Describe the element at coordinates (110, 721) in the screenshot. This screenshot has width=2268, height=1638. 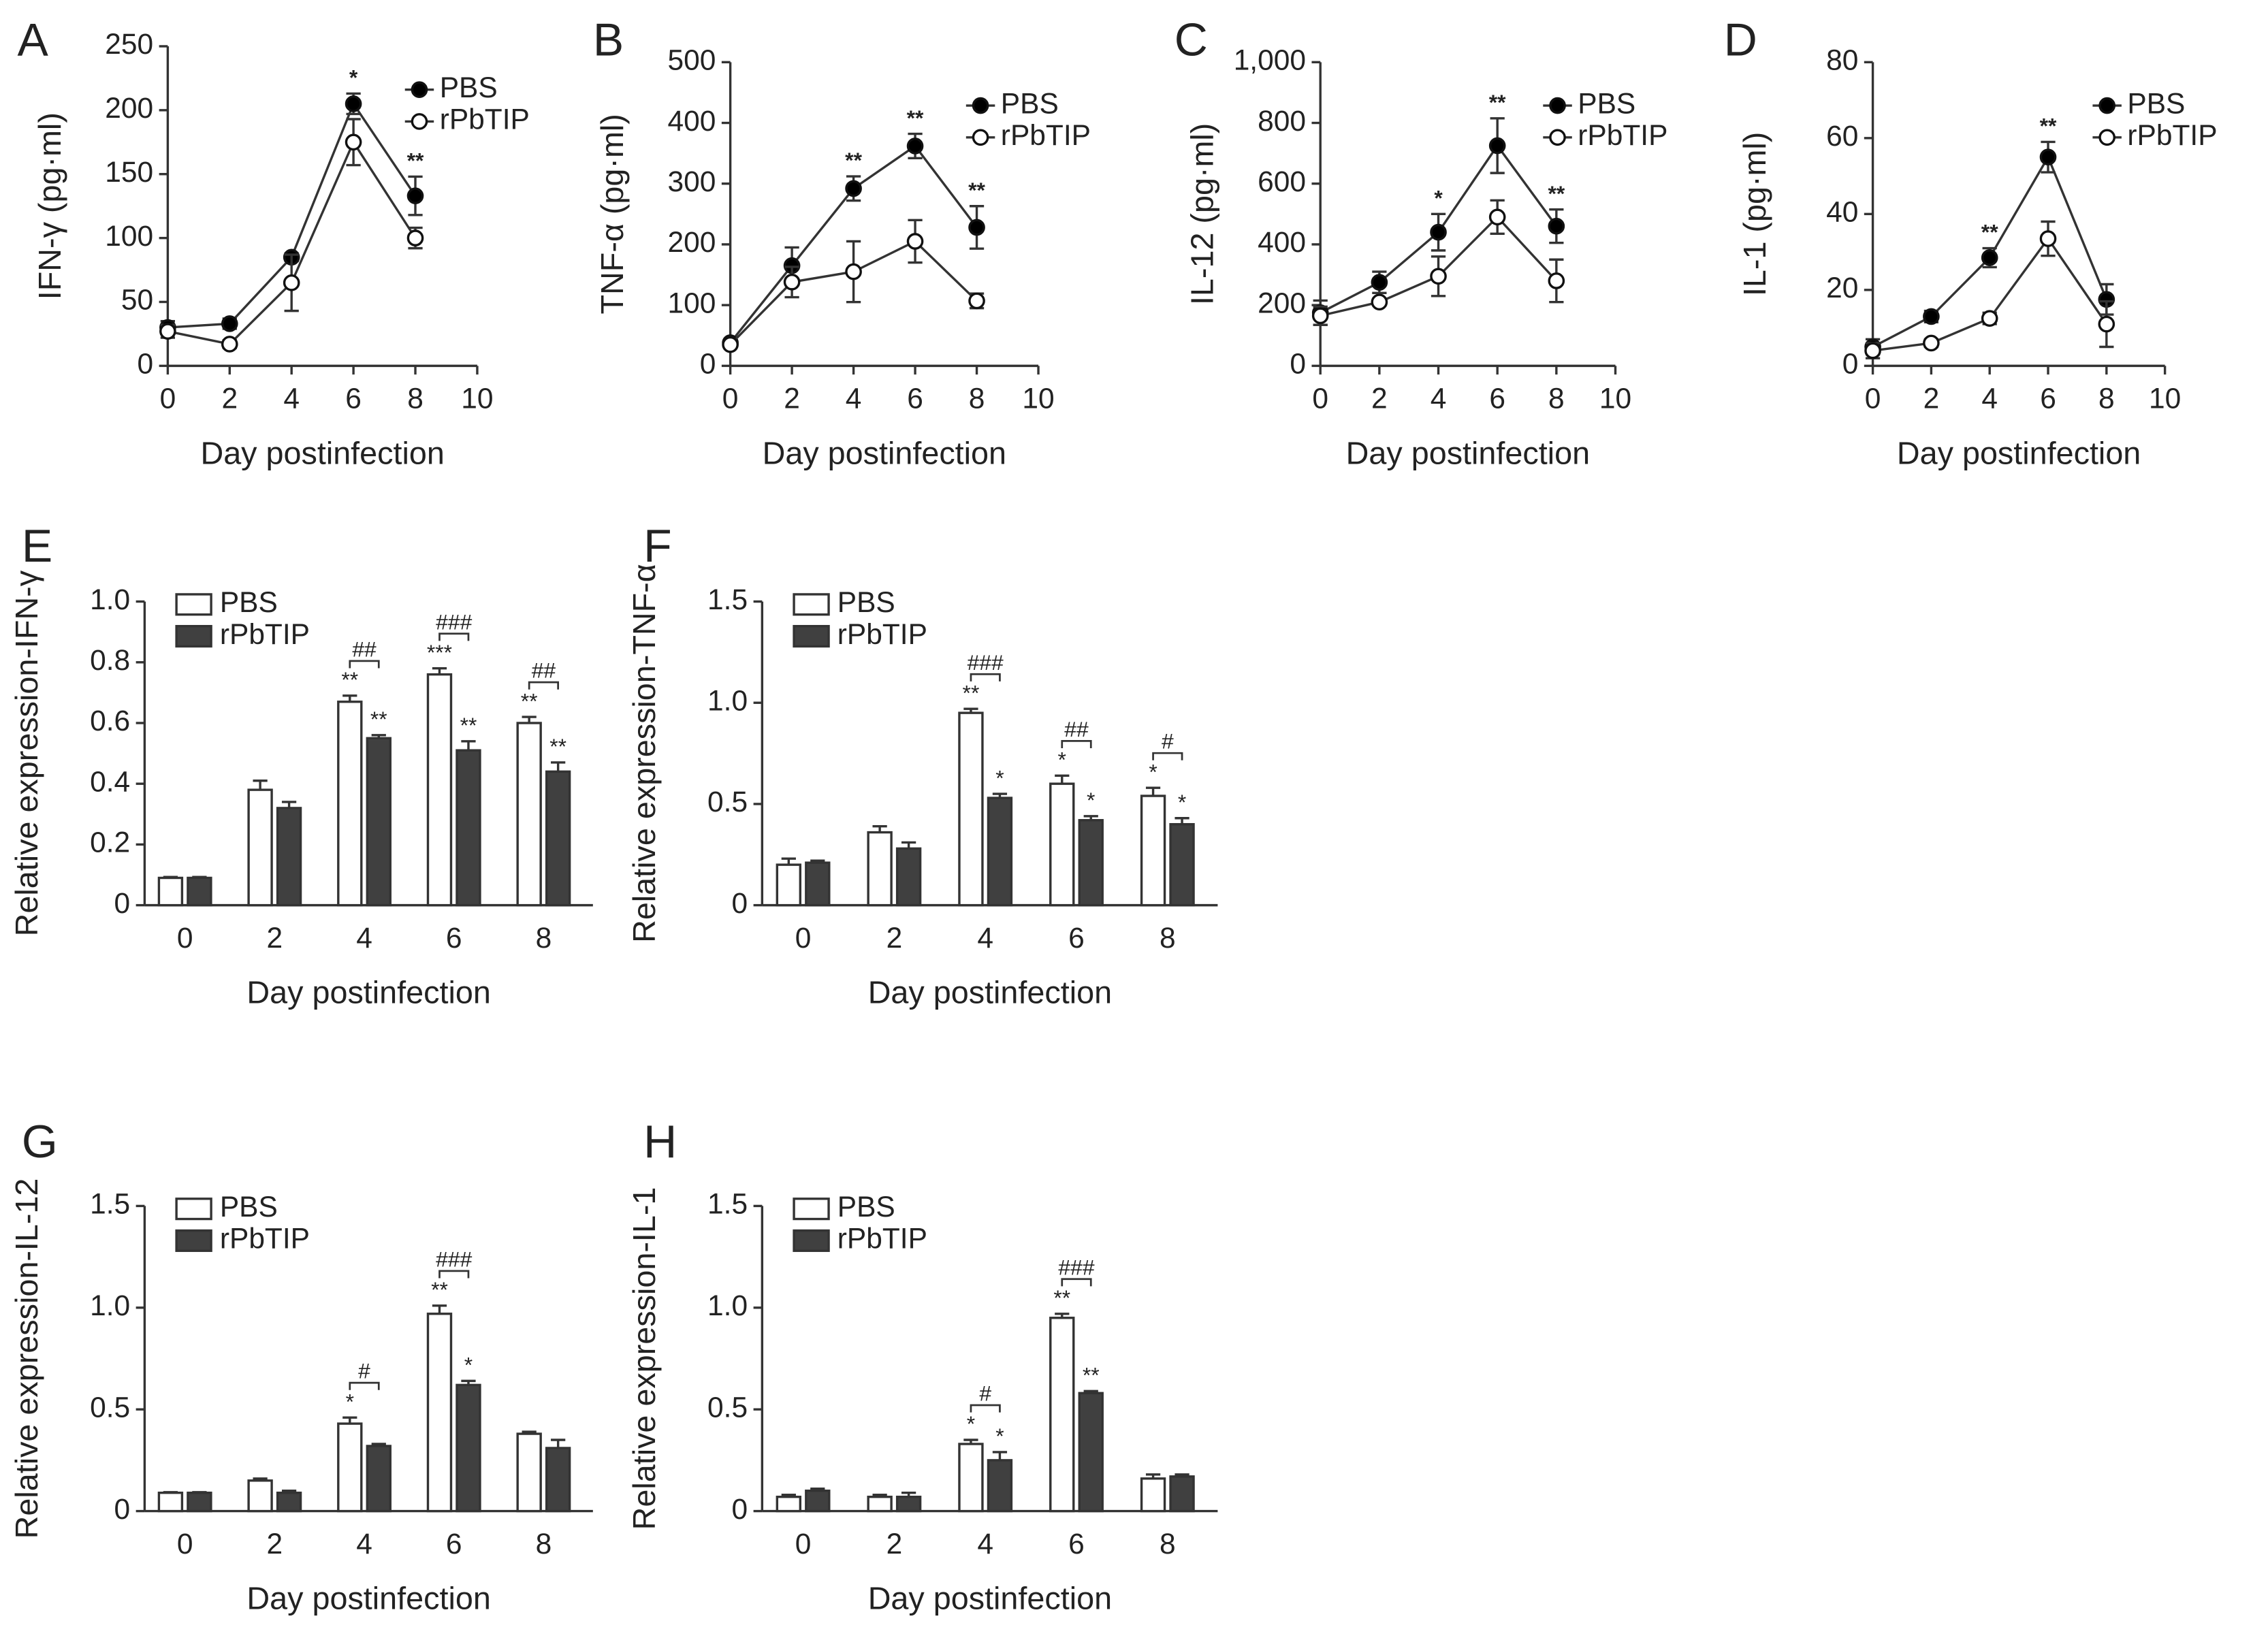
I see `y-tick-label: 0.6` at that location.